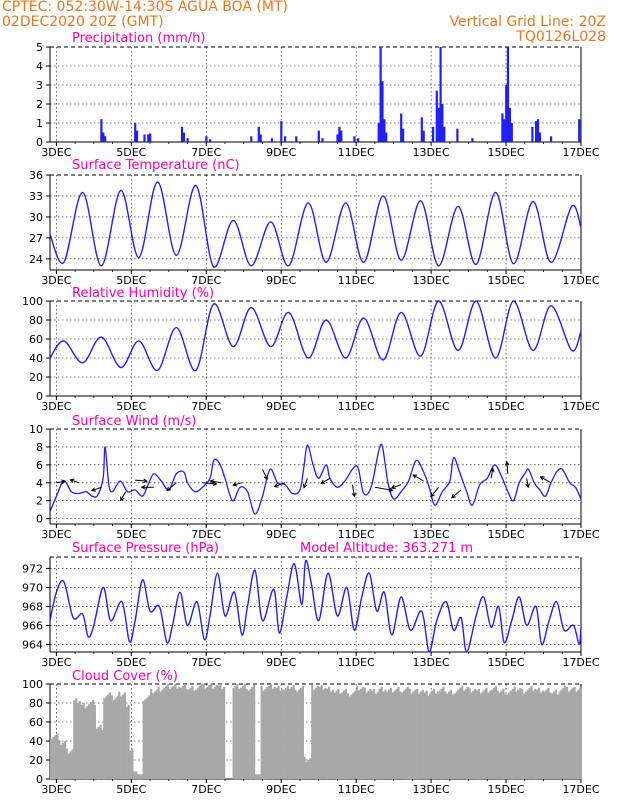  Describe the element at coordinates (39, 85) in the screenshot. I see `y-tick-label: 3` at that location.